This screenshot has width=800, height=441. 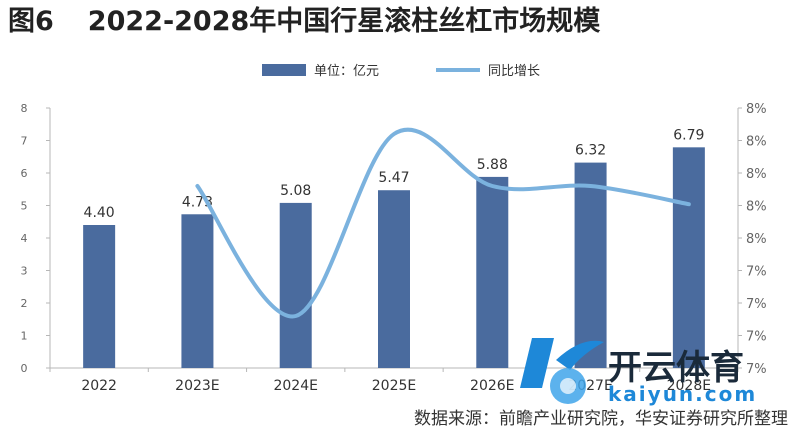 I want to click on left-axis-tick-label: 8, so click(x=24, y=108).